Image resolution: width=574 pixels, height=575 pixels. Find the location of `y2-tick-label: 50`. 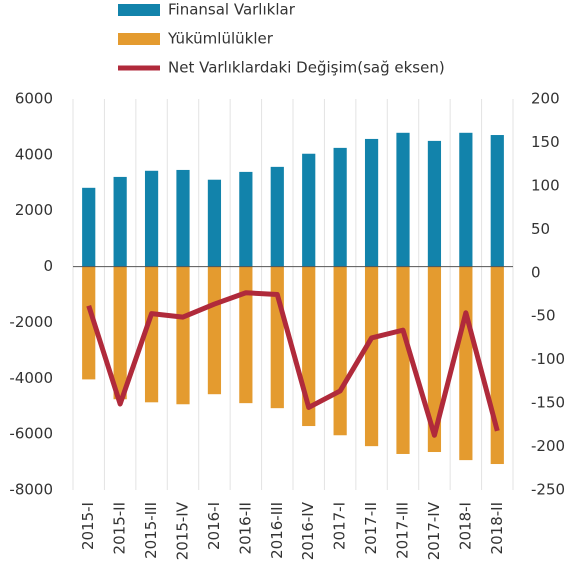

y2-tick-label: 50 is located at coordinates (540, 229).